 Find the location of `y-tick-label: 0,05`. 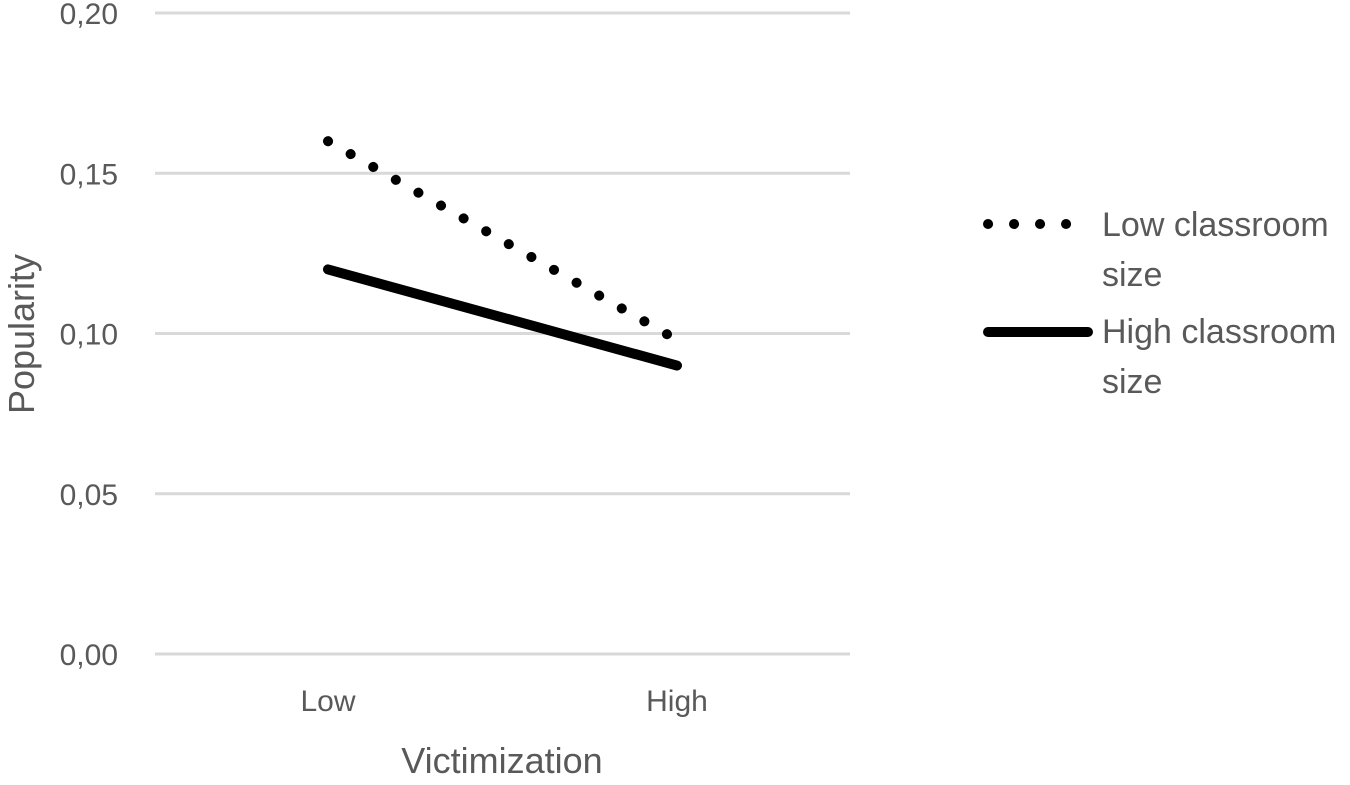

y-tick-label: 0,05 is located at coordinates (89, 495).